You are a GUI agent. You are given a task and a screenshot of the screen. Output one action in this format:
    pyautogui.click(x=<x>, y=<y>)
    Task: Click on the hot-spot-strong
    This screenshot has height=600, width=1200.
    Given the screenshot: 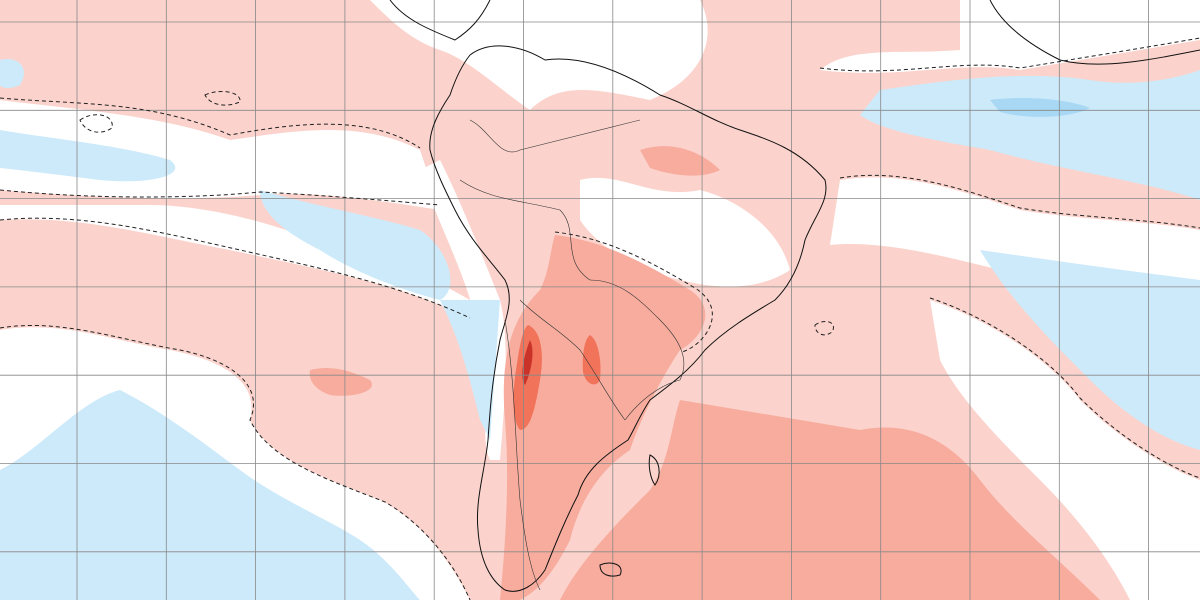 What is the action you would take?
    pyautogui.click(x=527, y=362)
    